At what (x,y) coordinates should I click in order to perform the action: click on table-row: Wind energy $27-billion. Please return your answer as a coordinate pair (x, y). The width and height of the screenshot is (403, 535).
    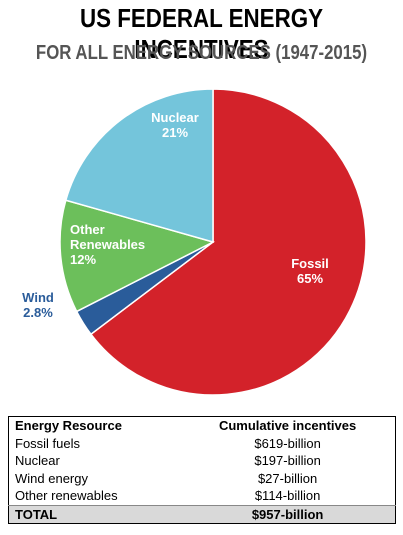
    Looking at the image, I should click on (202, 479).